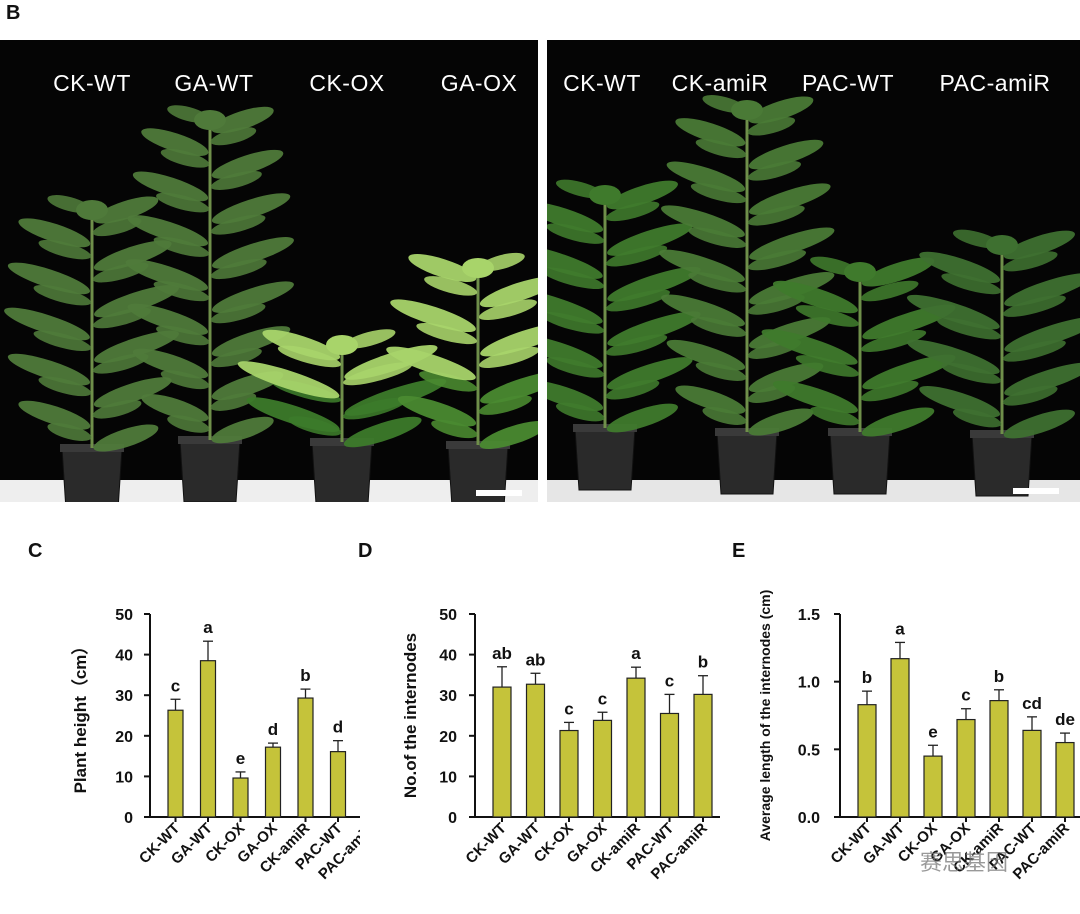 The height and width of the screenshot is (914, 1080). I want to click on y-tick-label: 1.0, so click(809, 683).